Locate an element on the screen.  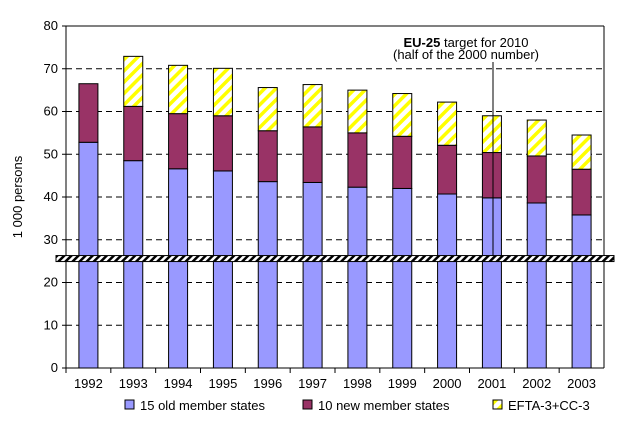
bar-old-1996 is located at coordinates (267, 275).